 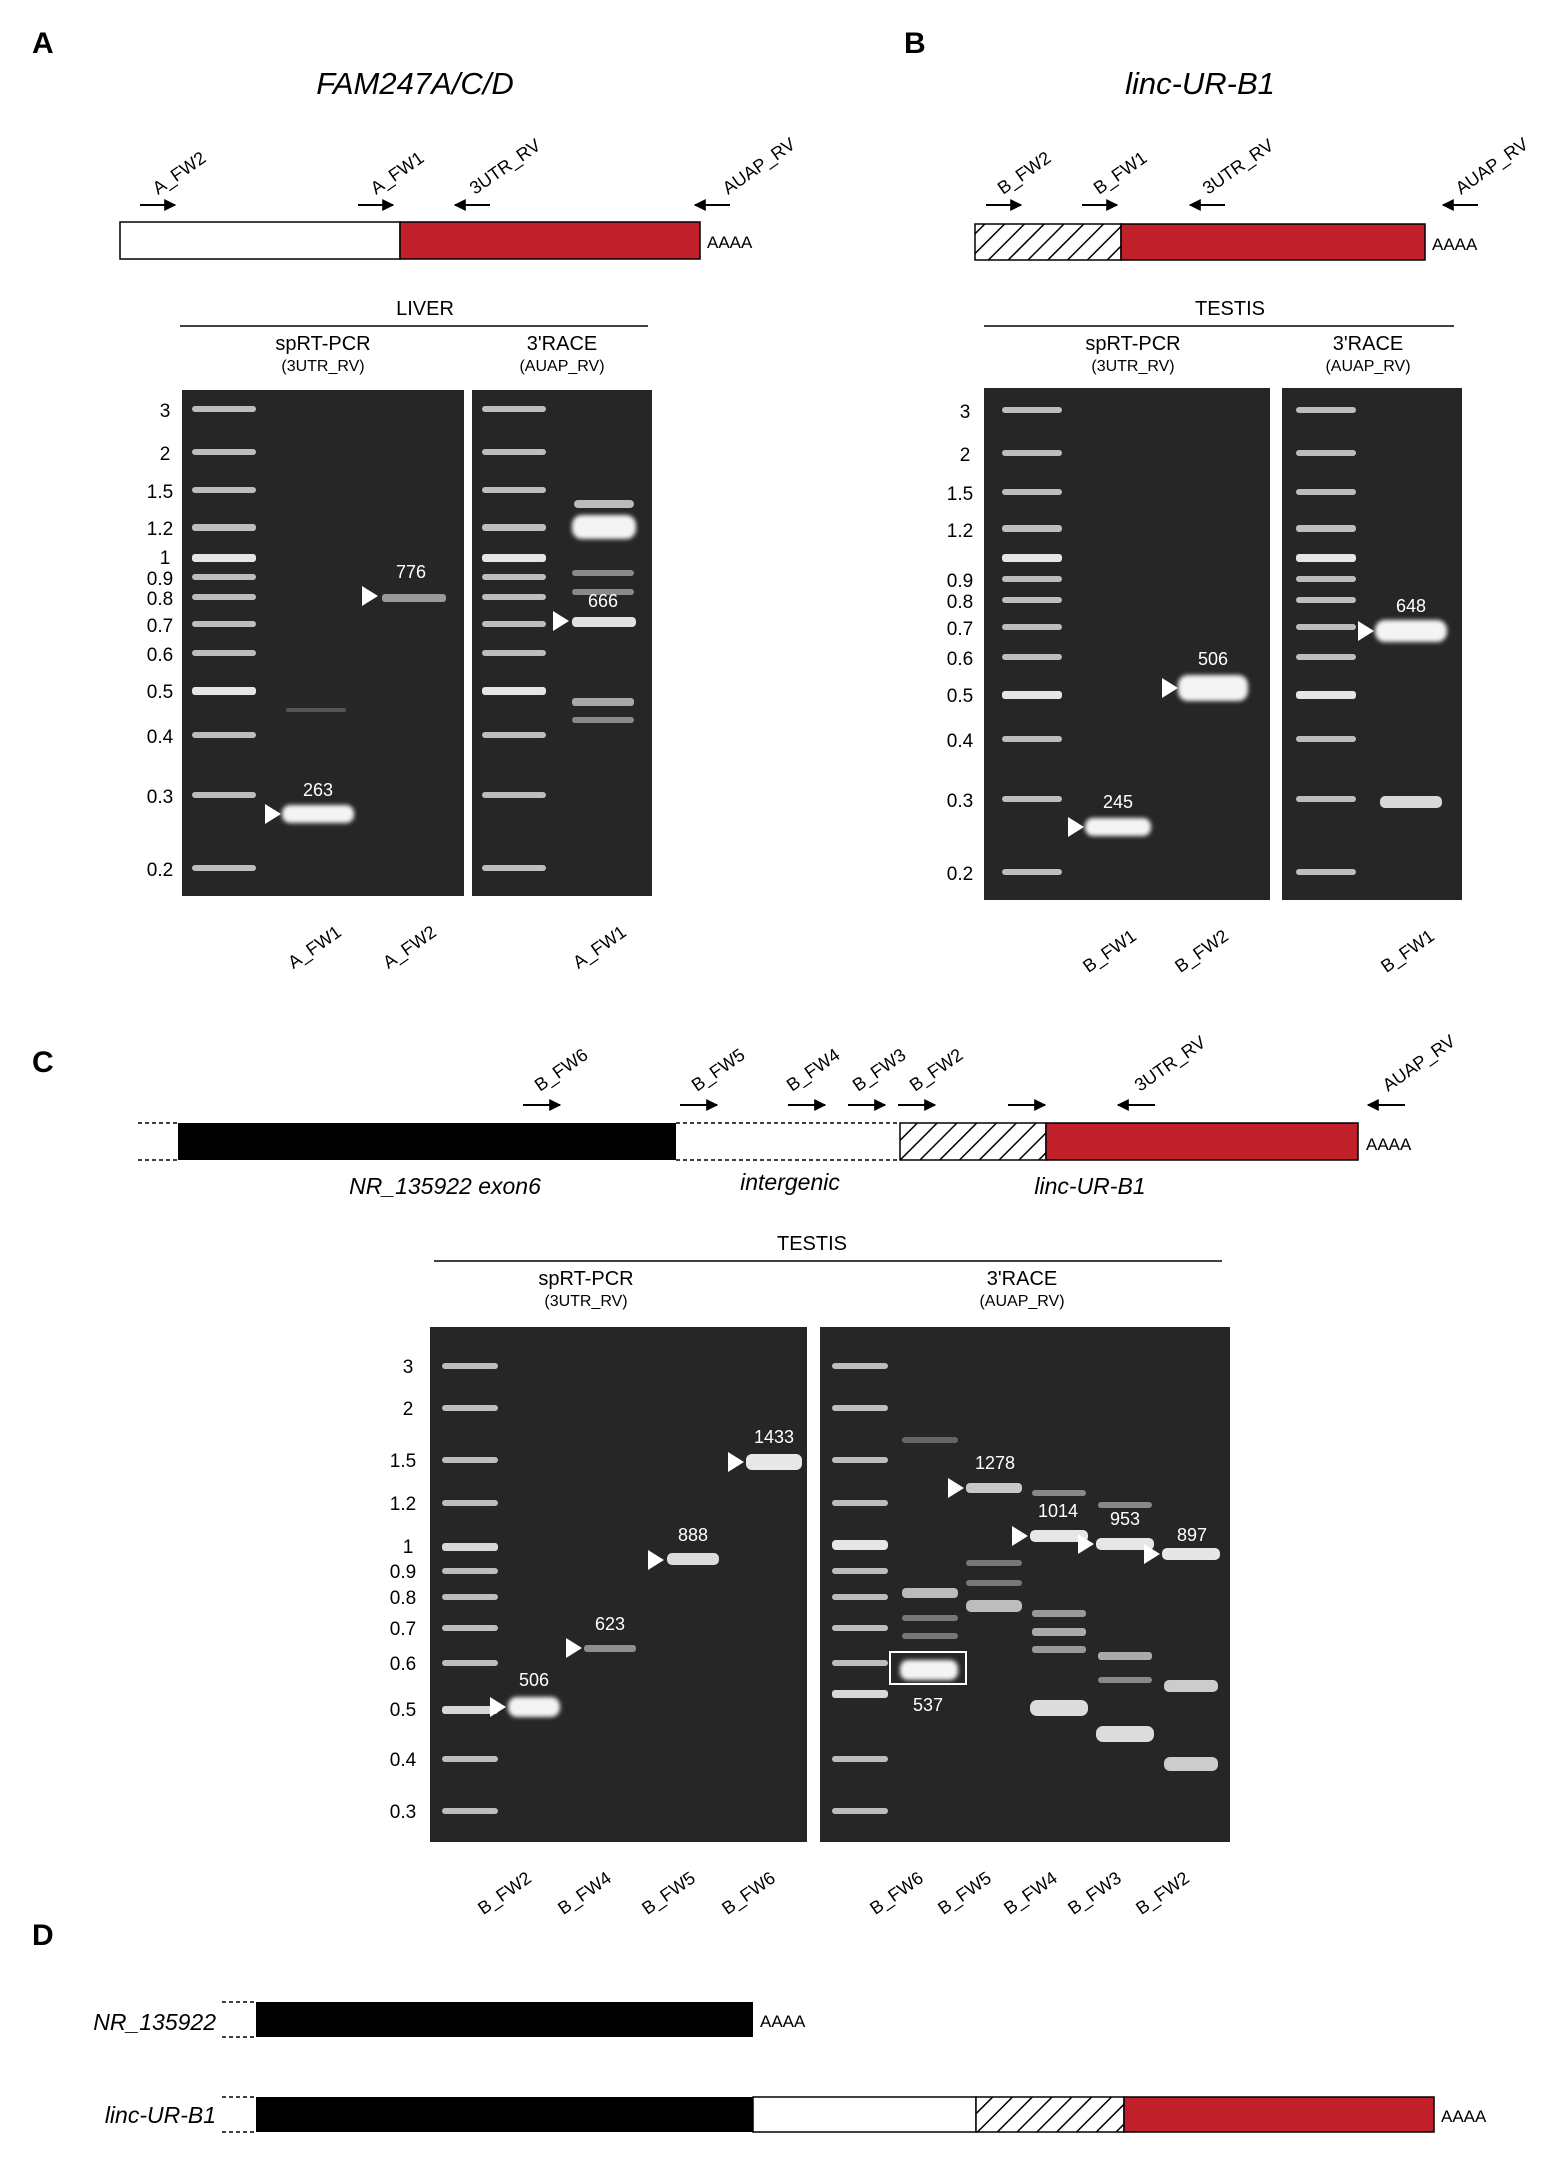 What do you see at coordinates (415, 83) in the screenshot?
I see `panel-a-gene-title: FAM247A/C/D` at bounding box center [415, 83].